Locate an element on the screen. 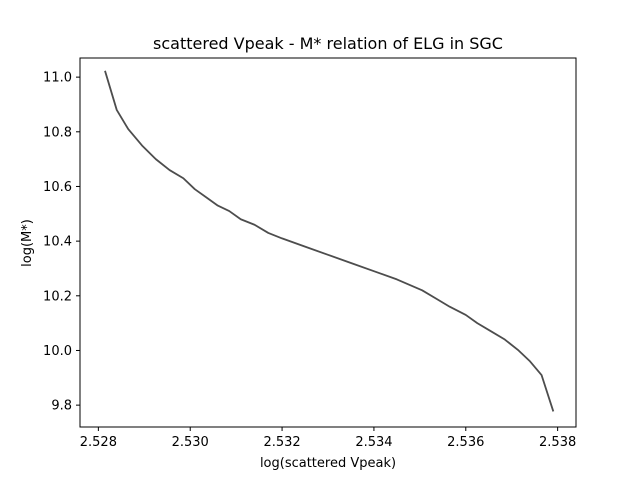  x-tick-label: 2.530 is located at coordinates (190, 442).